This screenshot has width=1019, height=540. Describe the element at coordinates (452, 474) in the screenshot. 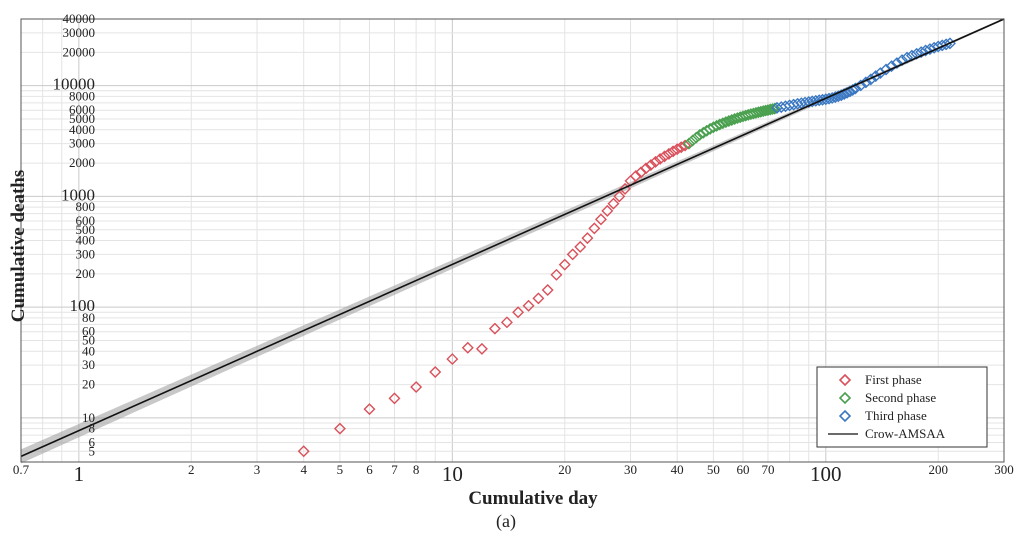

I see `x-tick-label: 10` at that location.